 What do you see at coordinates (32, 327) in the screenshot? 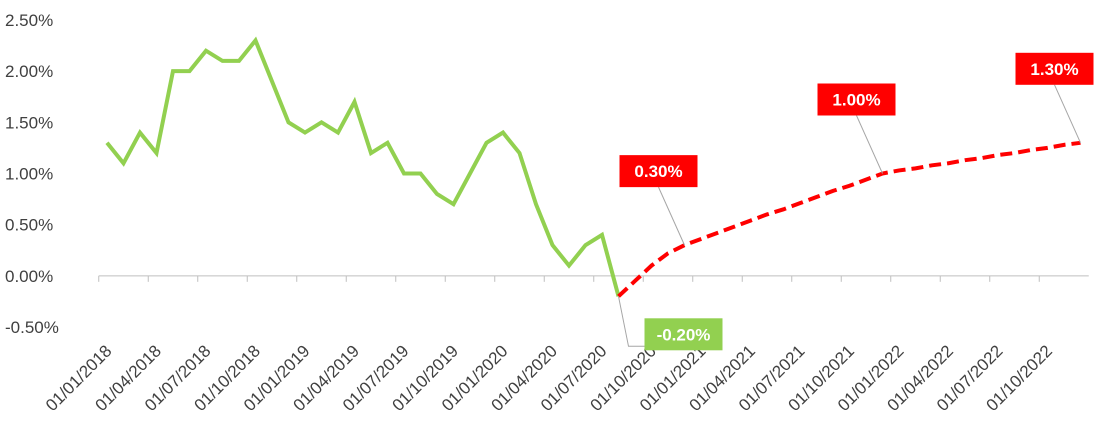
I see `y-tick-label: -0.50%` at bounding box center [32, 327].